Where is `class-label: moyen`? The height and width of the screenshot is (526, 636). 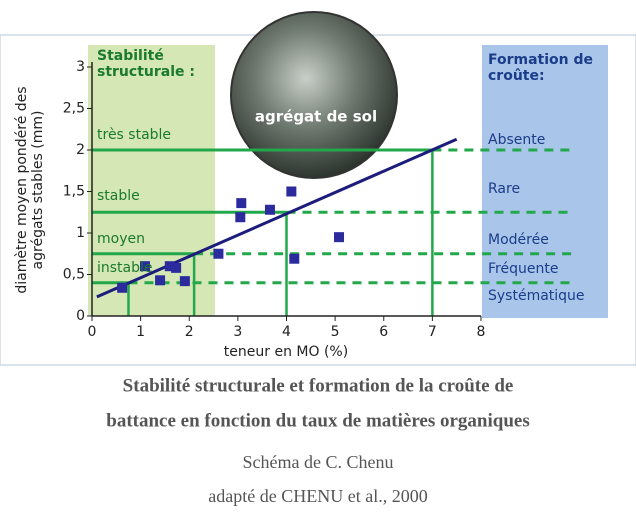 class-label: moyen is located at coordinates (121, 239).